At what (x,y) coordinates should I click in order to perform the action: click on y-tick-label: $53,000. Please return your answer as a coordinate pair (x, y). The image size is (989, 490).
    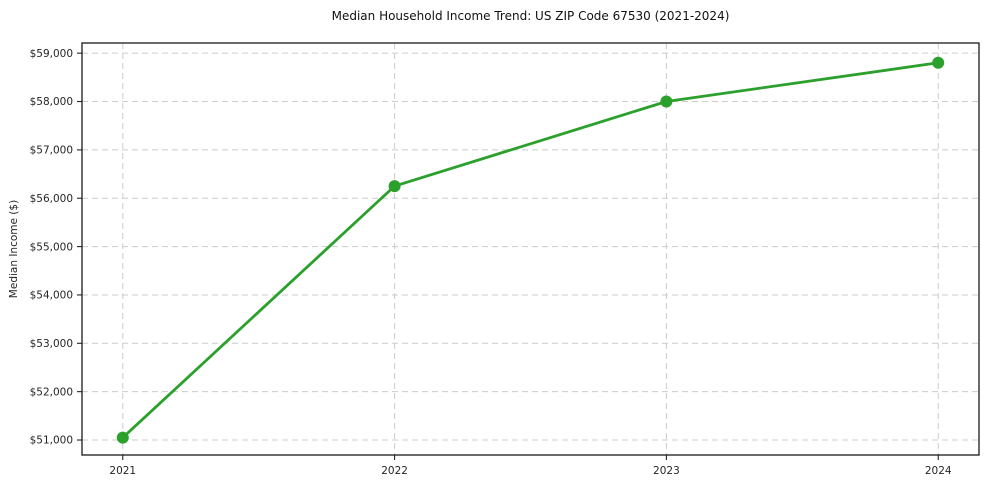
    Looking at the image, I should click on (51, 344).